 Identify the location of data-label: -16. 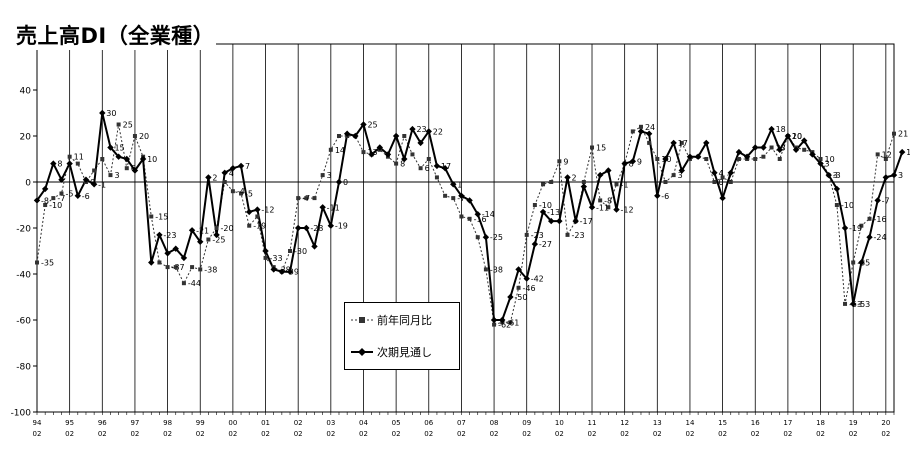
(880, 219).